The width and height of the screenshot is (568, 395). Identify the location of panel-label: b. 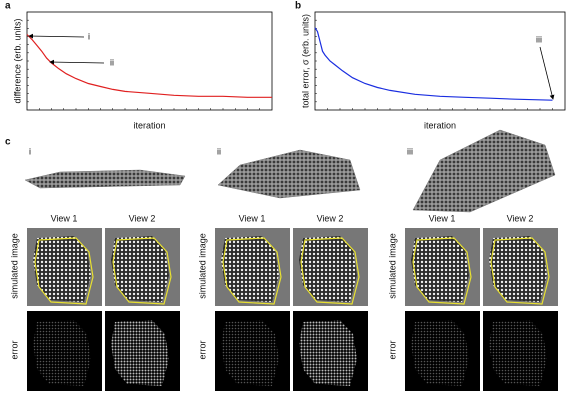
(298, 6).